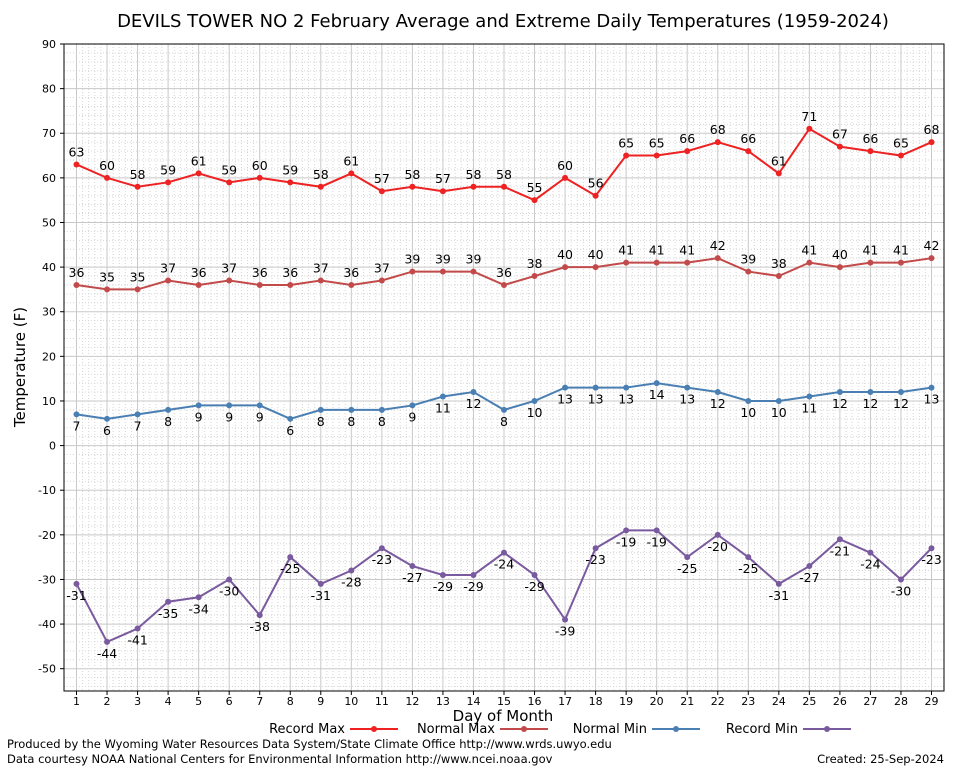 Image resolution: width=954 pixels, height=768 pixels. Describe the element at coordinates (374, 729) in the screenshot. I see `legend-marker-record-max` at that location.